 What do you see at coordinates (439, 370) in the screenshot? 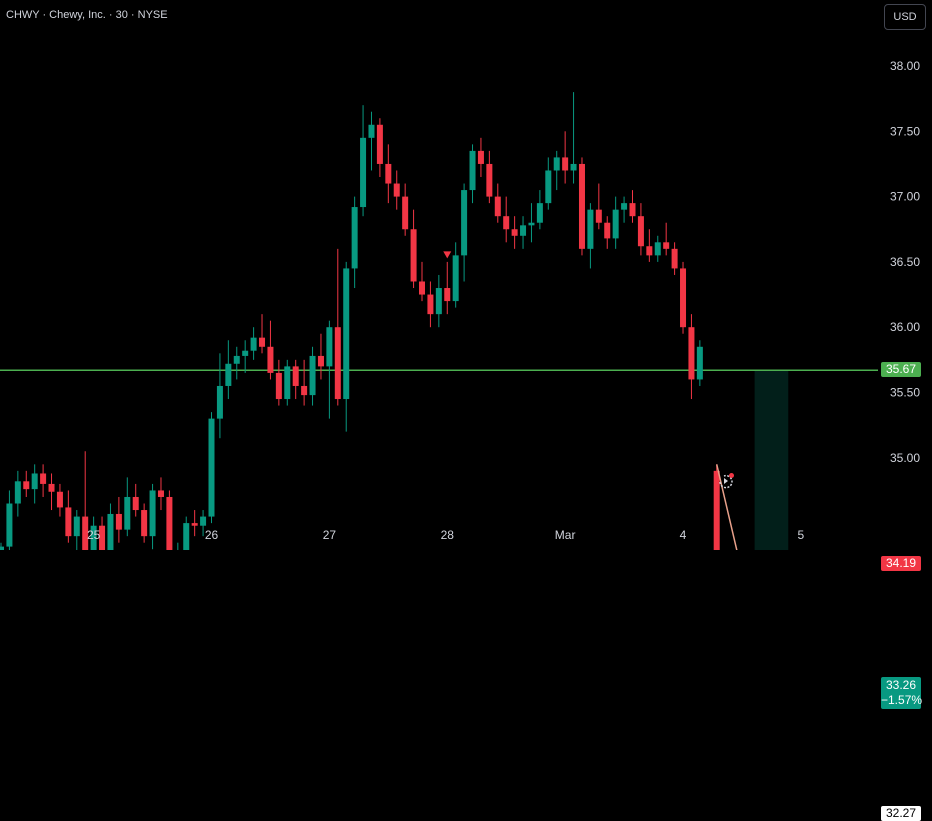
I see `horizontal-levels` at bounding box center [439, 370].